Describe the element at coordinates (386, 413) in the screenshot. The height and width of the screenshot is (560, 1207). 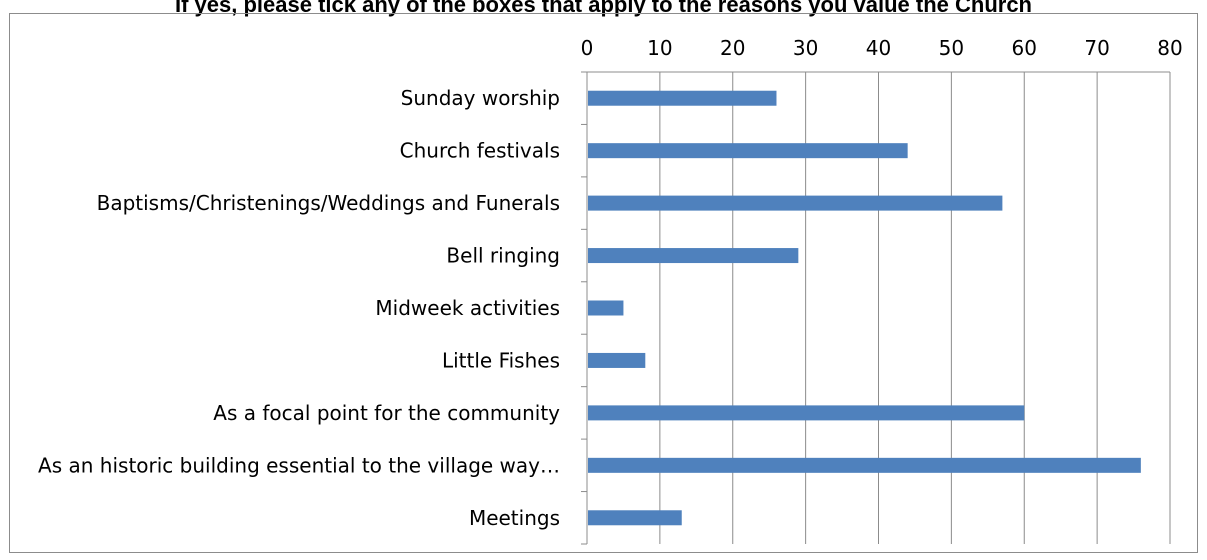
I see `category-label: As a focal point for the community` at that location.